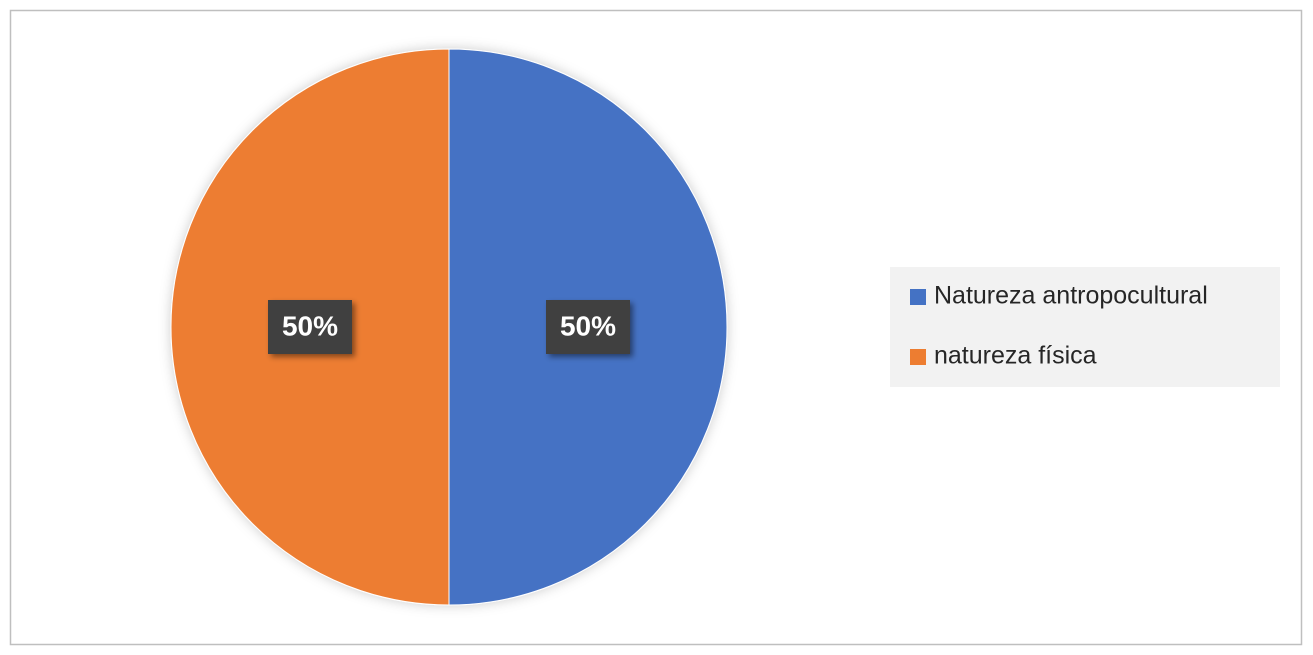 The height and width of the screenshot is (655, 1313). I want to click on legend: Natureza antropocultural natureza física, so click(1085, 327).